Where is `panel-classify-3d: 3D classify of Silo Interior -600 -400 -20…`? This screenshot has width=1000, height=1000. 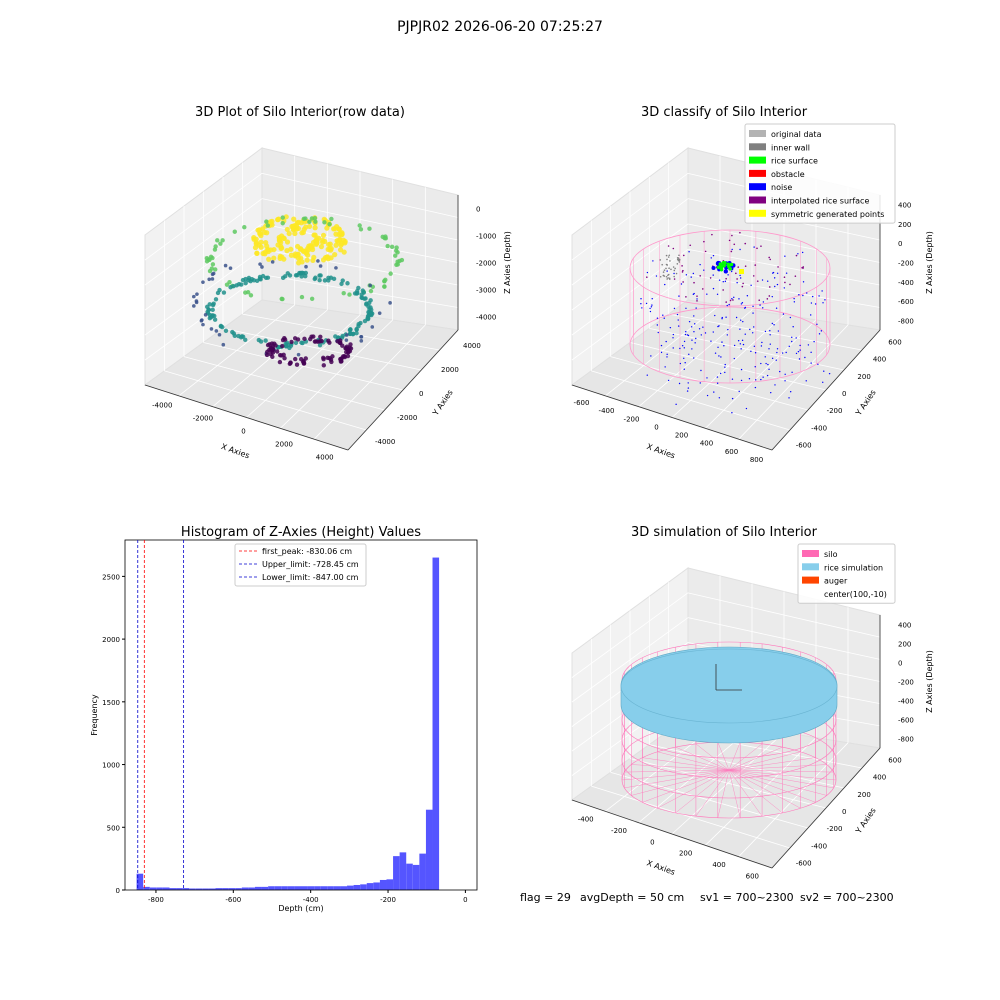 panel-classify-3d: 3D classify of Silo Interior -600 -400 -20… is located at coordinates (752, 284).